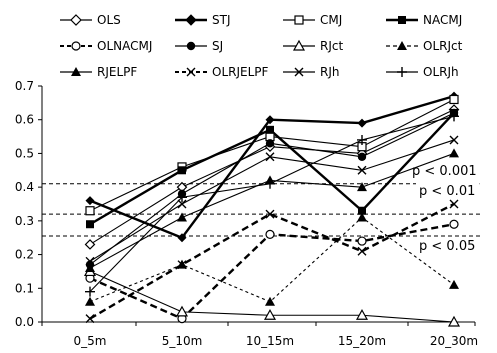 The image size is (497, 353). I want to click on legend-label-olrjh: OLRJh, so click(441, 72).